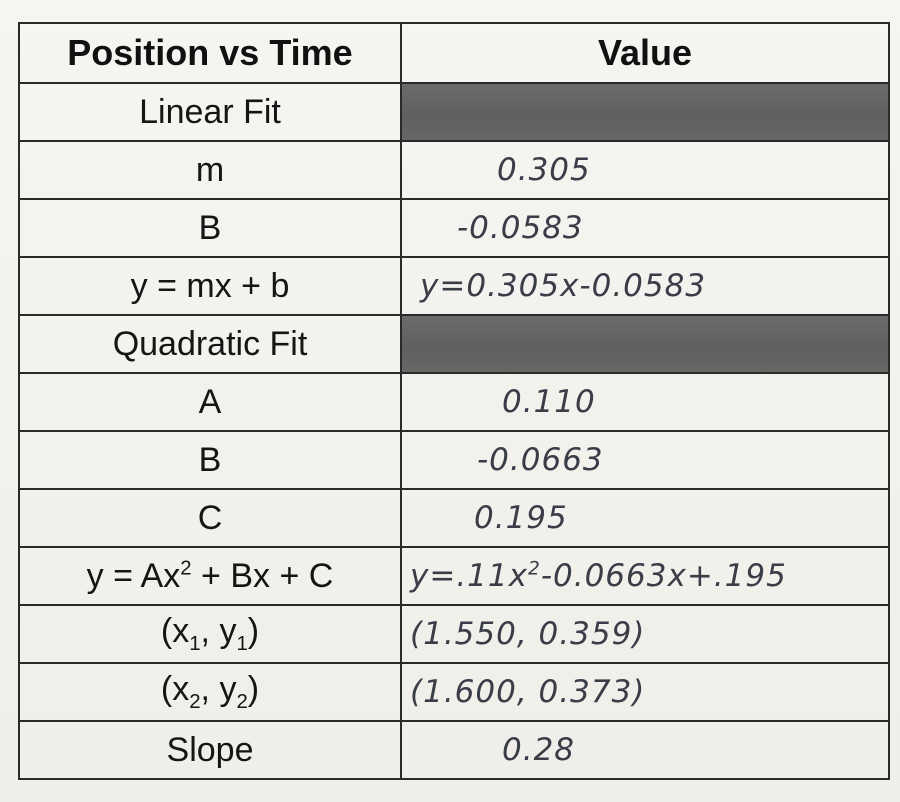 This screenshot has height=802, width=900. I want to click on value-c-text: 0.195, so click(521, 518).